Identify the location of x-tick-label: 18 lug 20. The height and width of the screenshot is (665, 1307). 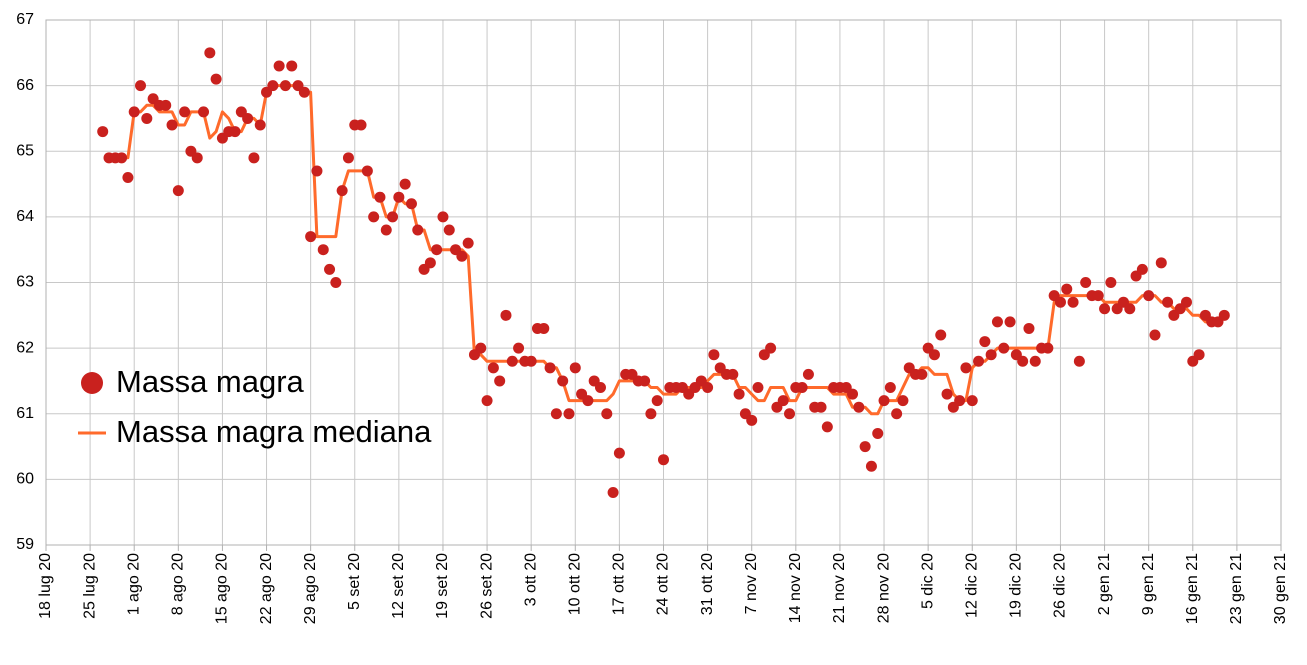
(45, 586).